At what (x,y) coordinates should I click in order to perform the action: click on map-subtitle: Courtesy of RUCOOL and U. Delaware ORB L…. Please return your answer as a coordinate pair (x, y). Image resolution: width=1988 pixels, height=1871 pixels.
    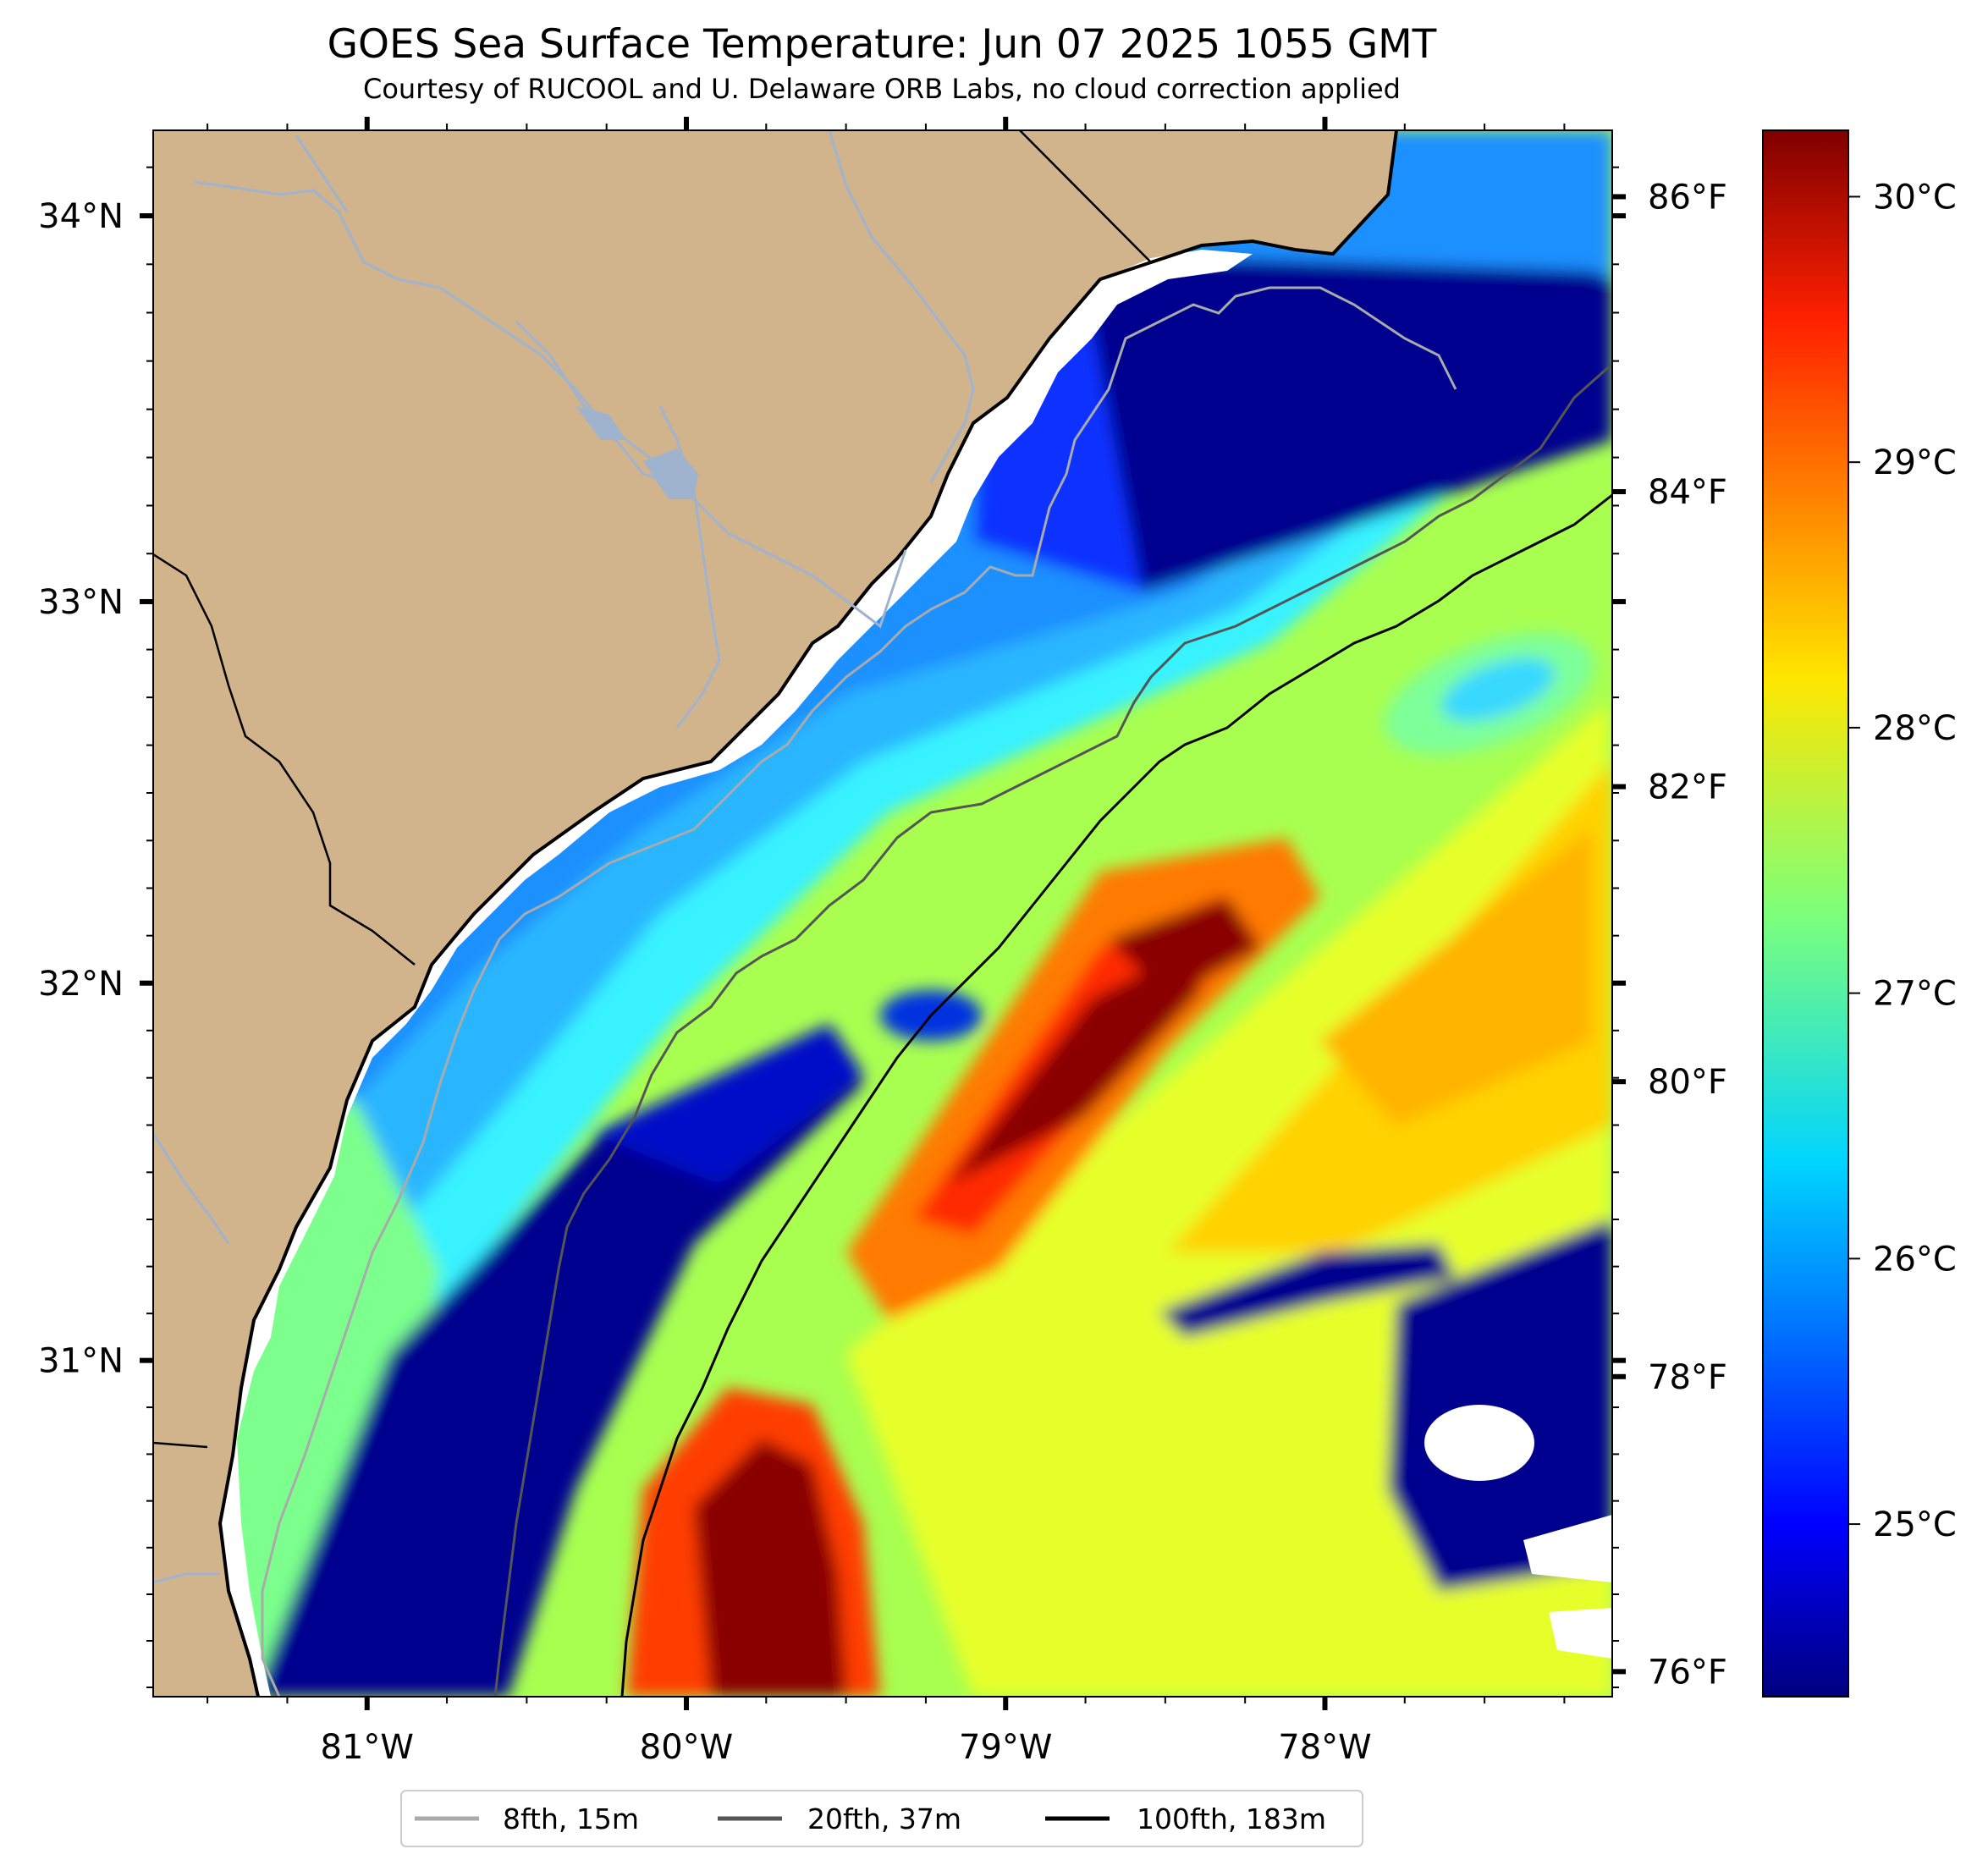
    Looking at the image, I should click on (882, 89).